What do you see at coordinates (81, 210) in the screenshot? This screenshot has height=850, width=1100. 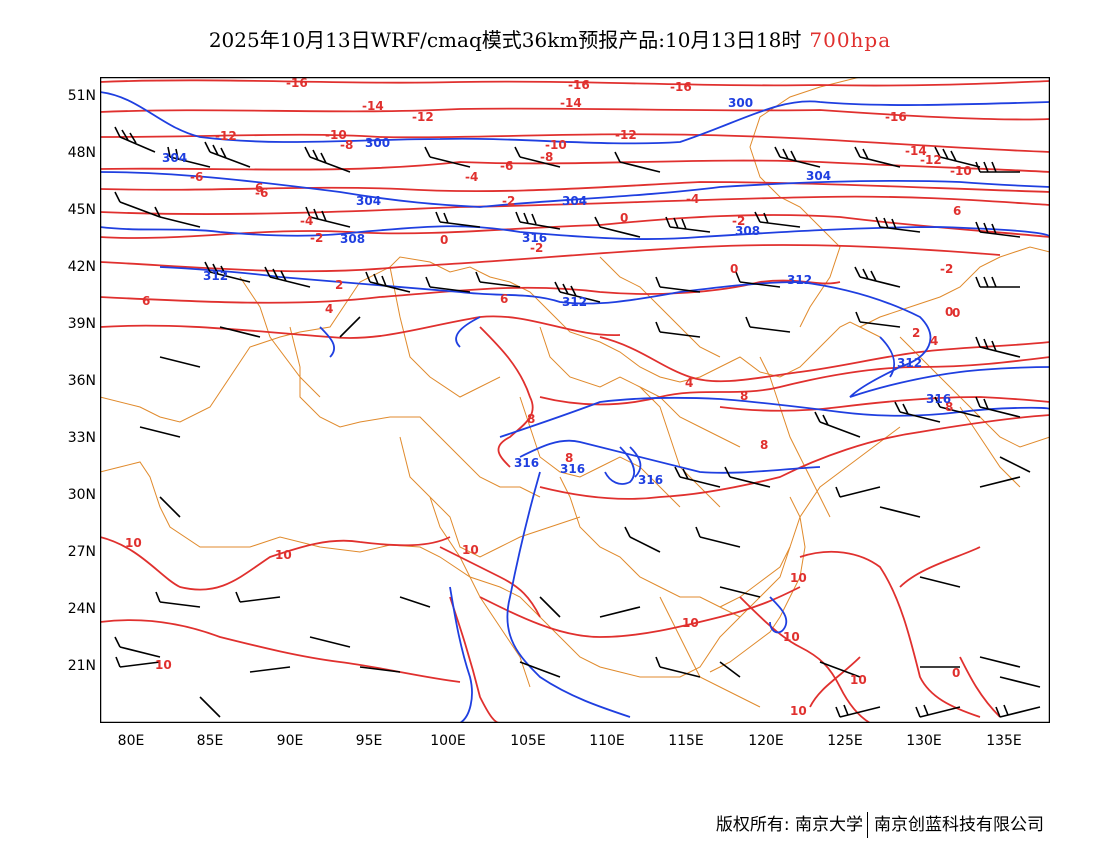 I see `lat-label: 45N` at bounding box center [81, 210].